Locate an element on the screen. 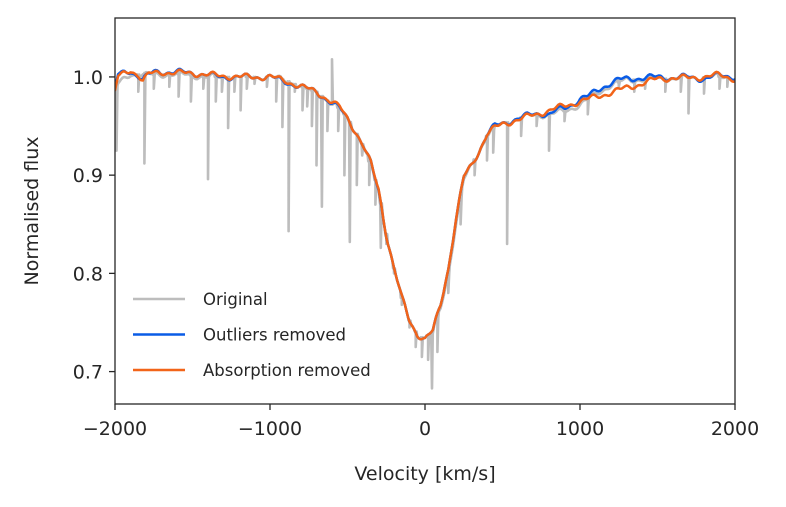 The height and width of the screenshot is (507, 786). x-tick-label: 0 is located at coordinates (425, 429).